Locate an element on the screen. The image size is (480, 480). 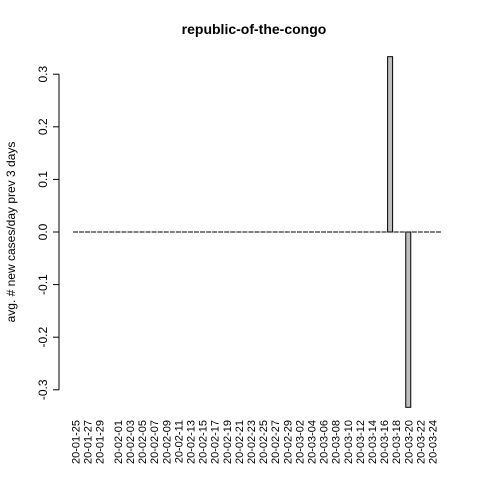
x-tick-label: 20-03-16 is located at coordinates (385, 442).